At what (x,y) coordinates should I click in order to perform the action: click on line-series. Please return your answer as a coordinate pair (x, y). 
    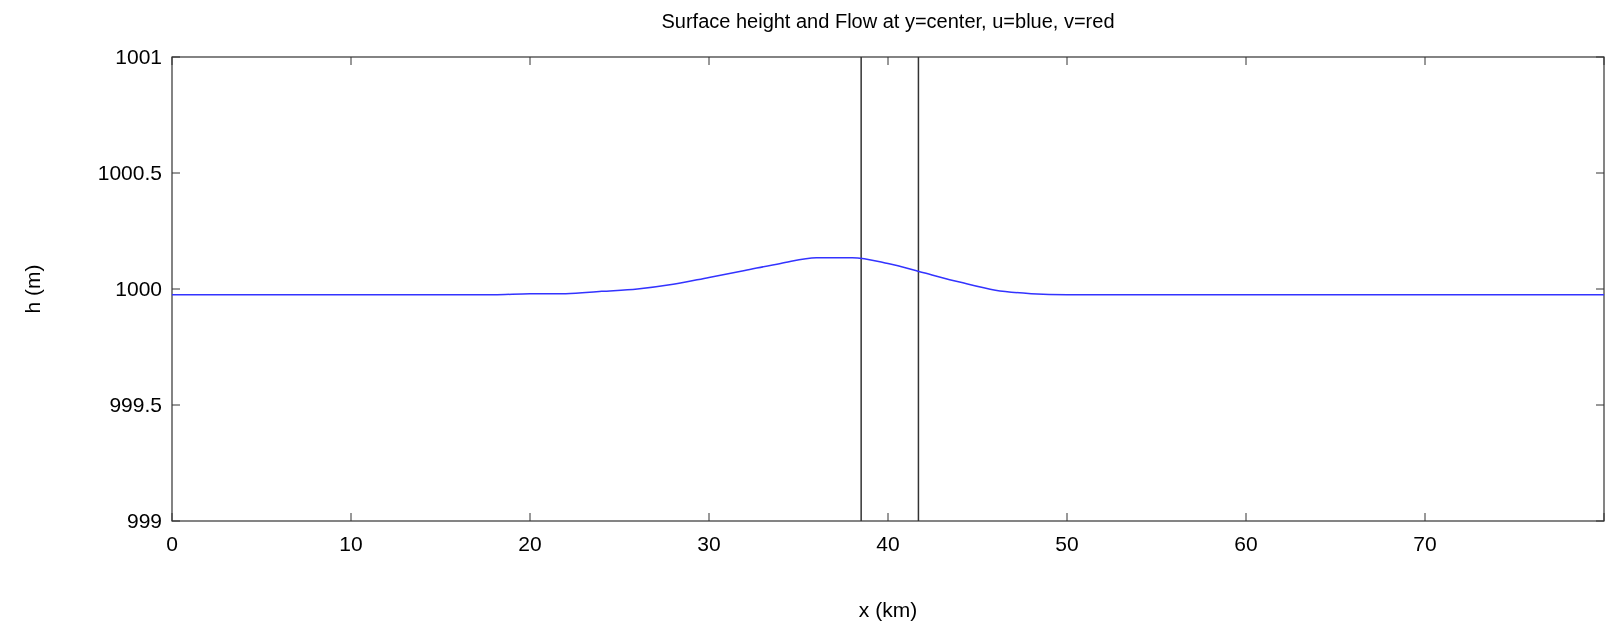
    Looking at the image, I should click on (888, 276).